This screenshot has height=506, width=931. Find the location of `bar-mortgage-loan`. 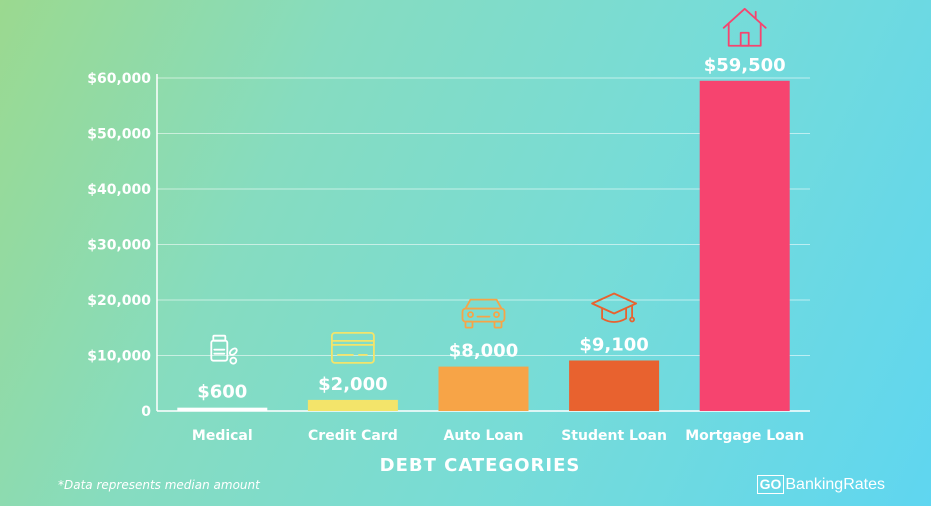

bar-mortgage-loan is located at coordinates (744, 246).